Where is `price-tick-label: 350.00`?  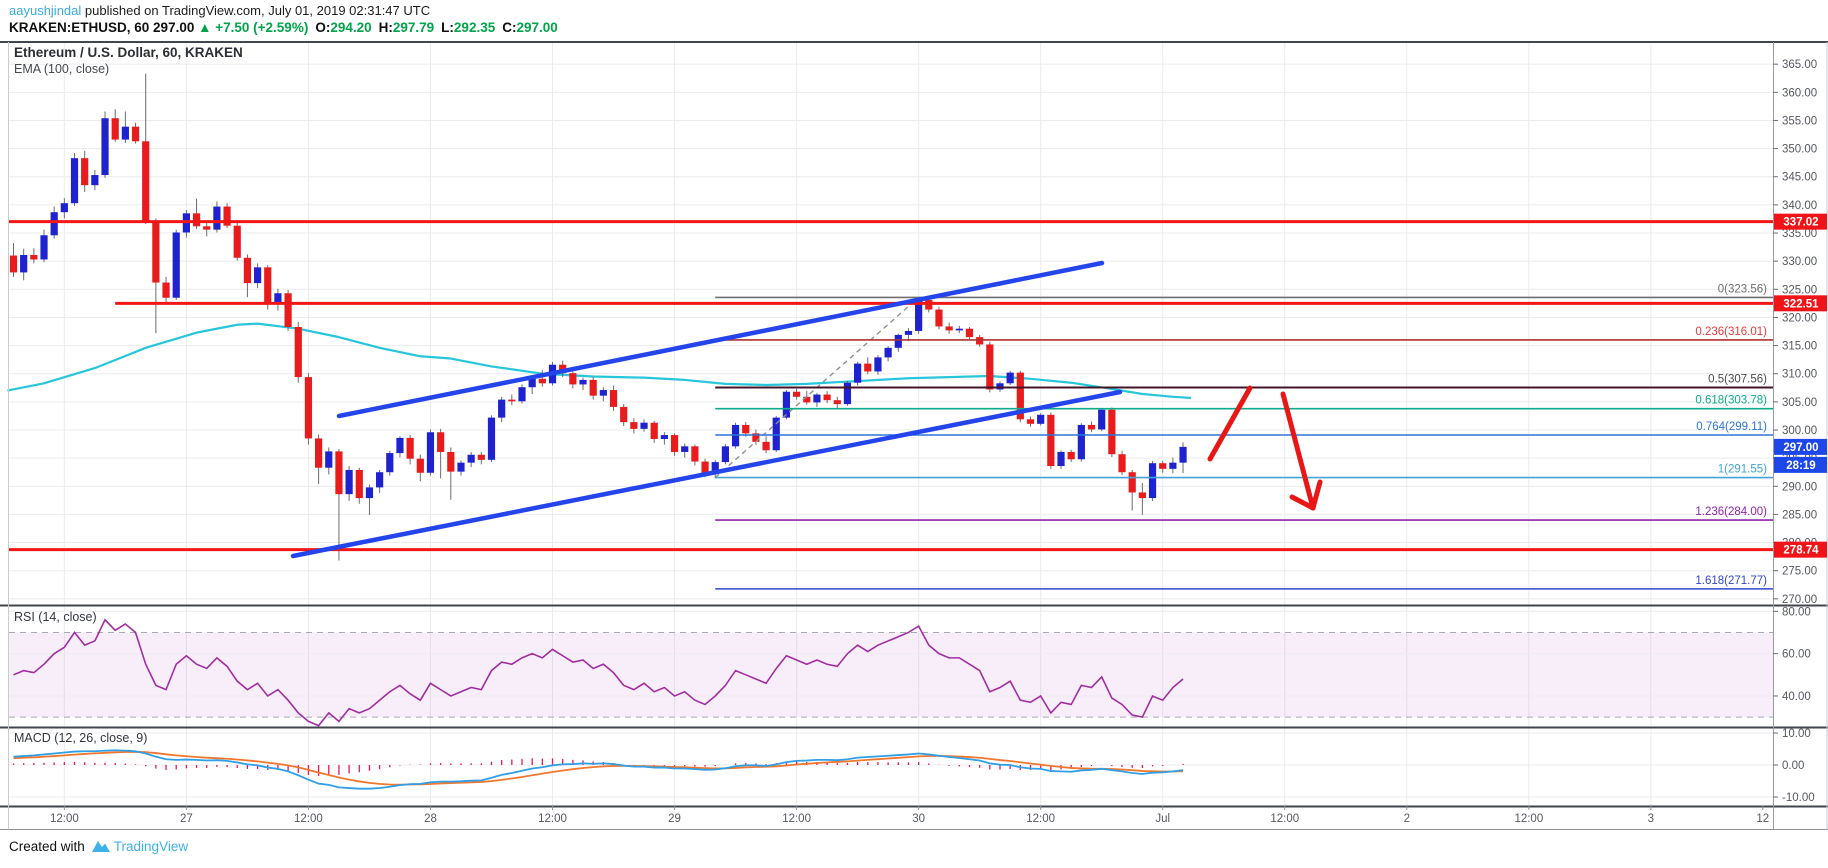 price-tick-label: 350.00 is located at coordinates (1799, 150).